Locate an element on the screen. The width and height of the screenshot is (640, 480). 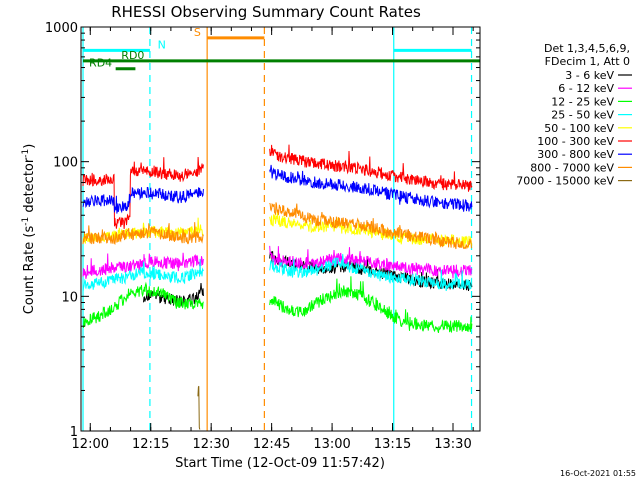
y-axis-label-part1: Count Rate (s is located at coordinates (29, 270).